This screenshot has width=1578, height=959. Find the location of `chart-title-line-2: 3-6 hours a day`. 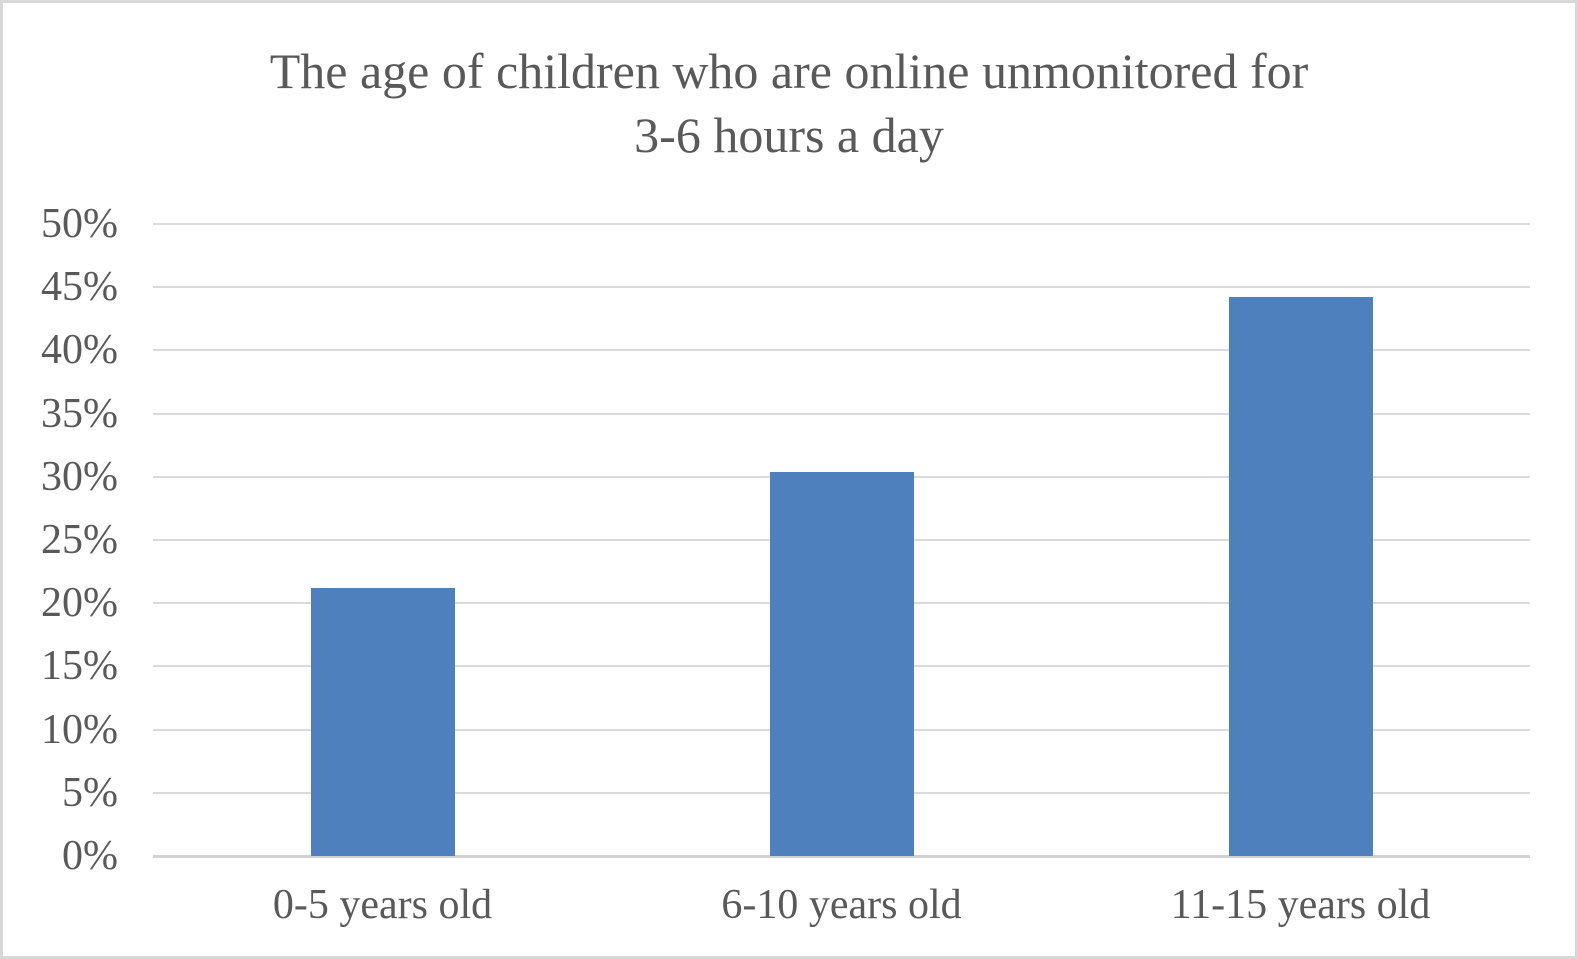

chart-title-line-2: 3-6 hours a day is located at coordinates (789, 135).